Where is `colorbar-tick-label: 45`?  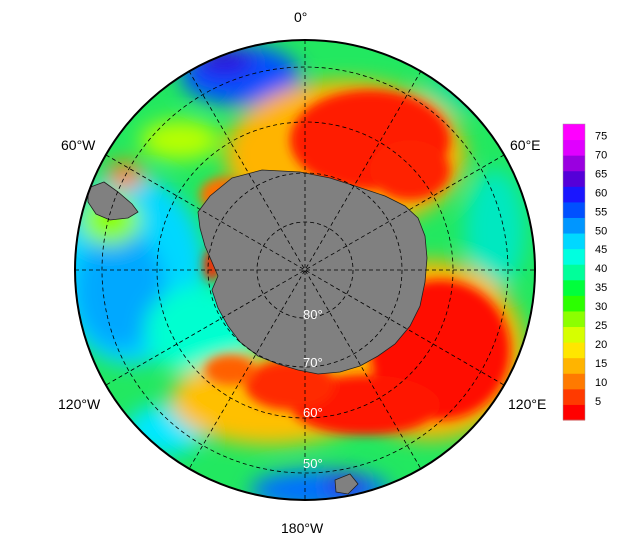 colorbar-tick-label: 45 is located at coordinates (601, 250).